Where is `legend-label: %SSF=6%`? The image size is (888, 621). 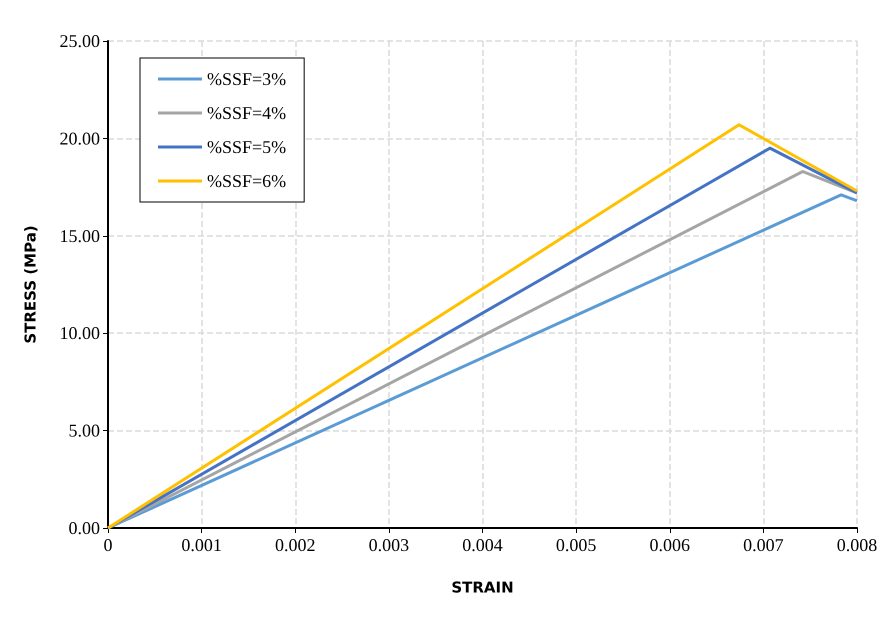
legend-label: %SSF=6% is located at coordinates (246, 181).